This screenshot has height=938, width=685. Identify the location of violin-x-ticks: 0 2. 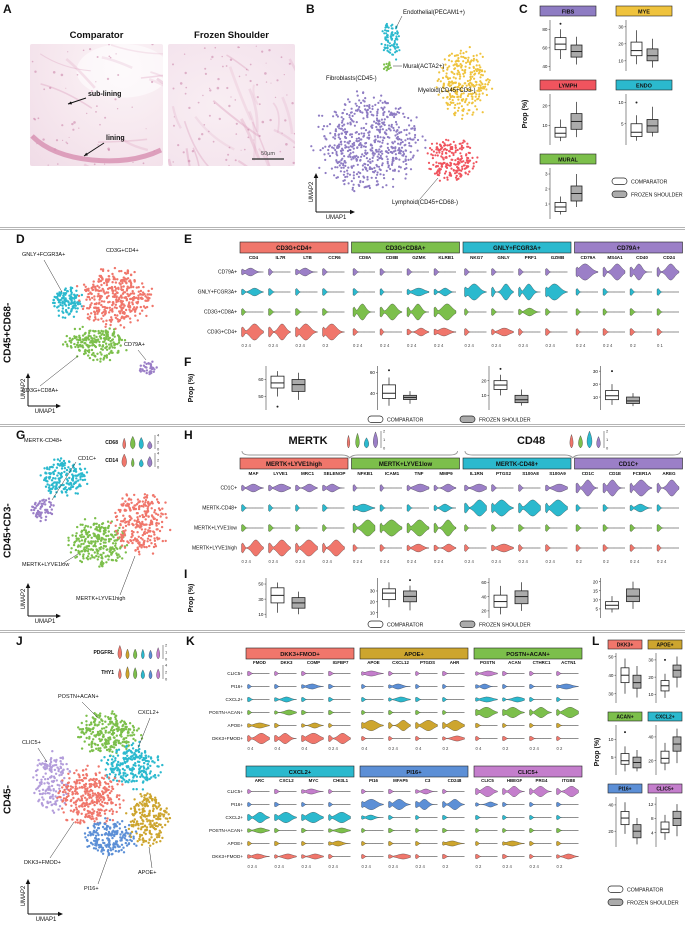
(633, 345).